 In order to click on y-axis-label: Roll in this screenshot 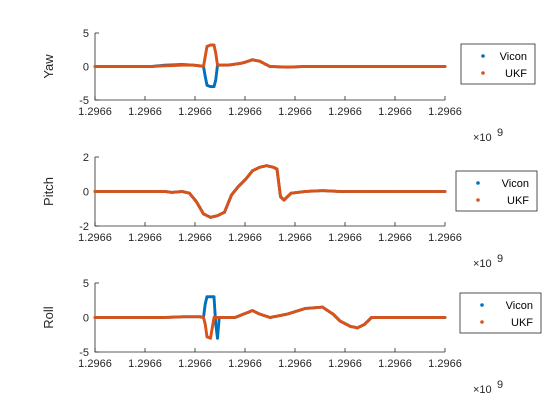, I will do `click(48, 317)`.